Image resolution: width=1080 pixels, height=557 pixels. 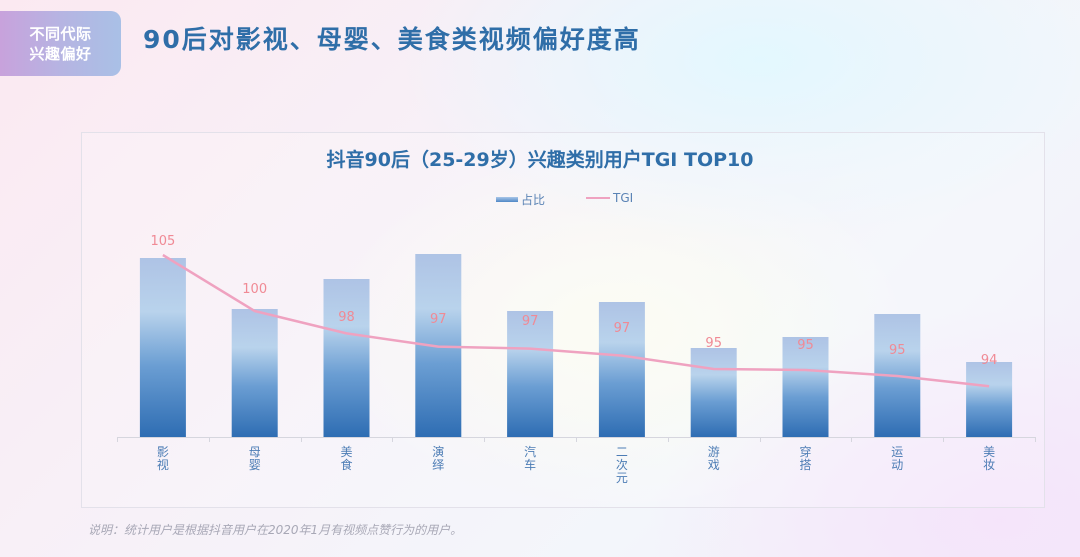 What do you see at coordinates (254, 289) in the screenshot?
I see `tgi-value-label: 100` at bounding box center [254, 289].